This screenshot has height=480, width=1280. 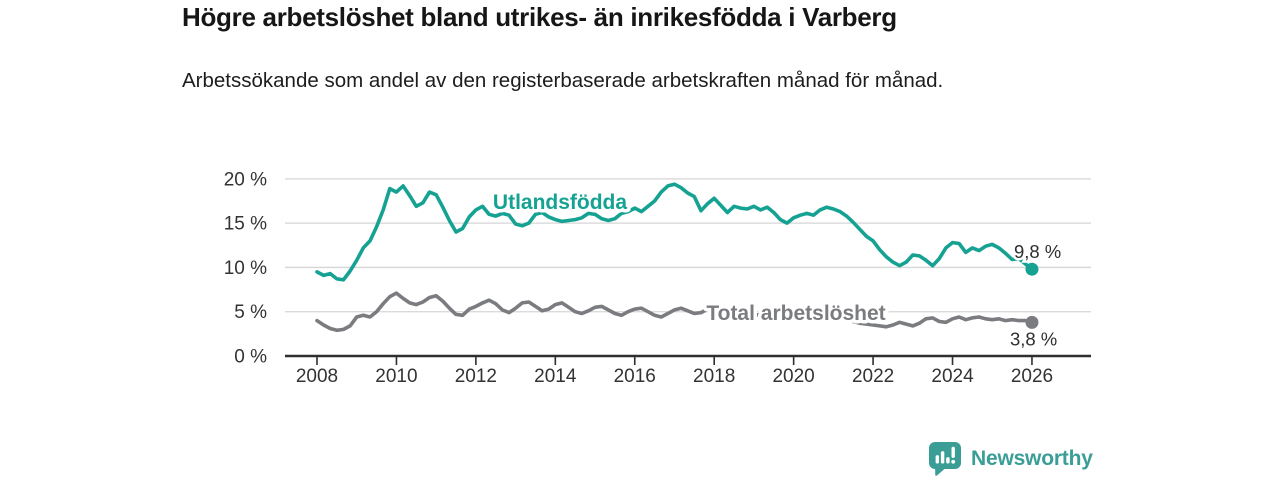 I want to click on y-axis: 0 % 5 % 10 % 15 % 20 %, so click(x=245, y=268).